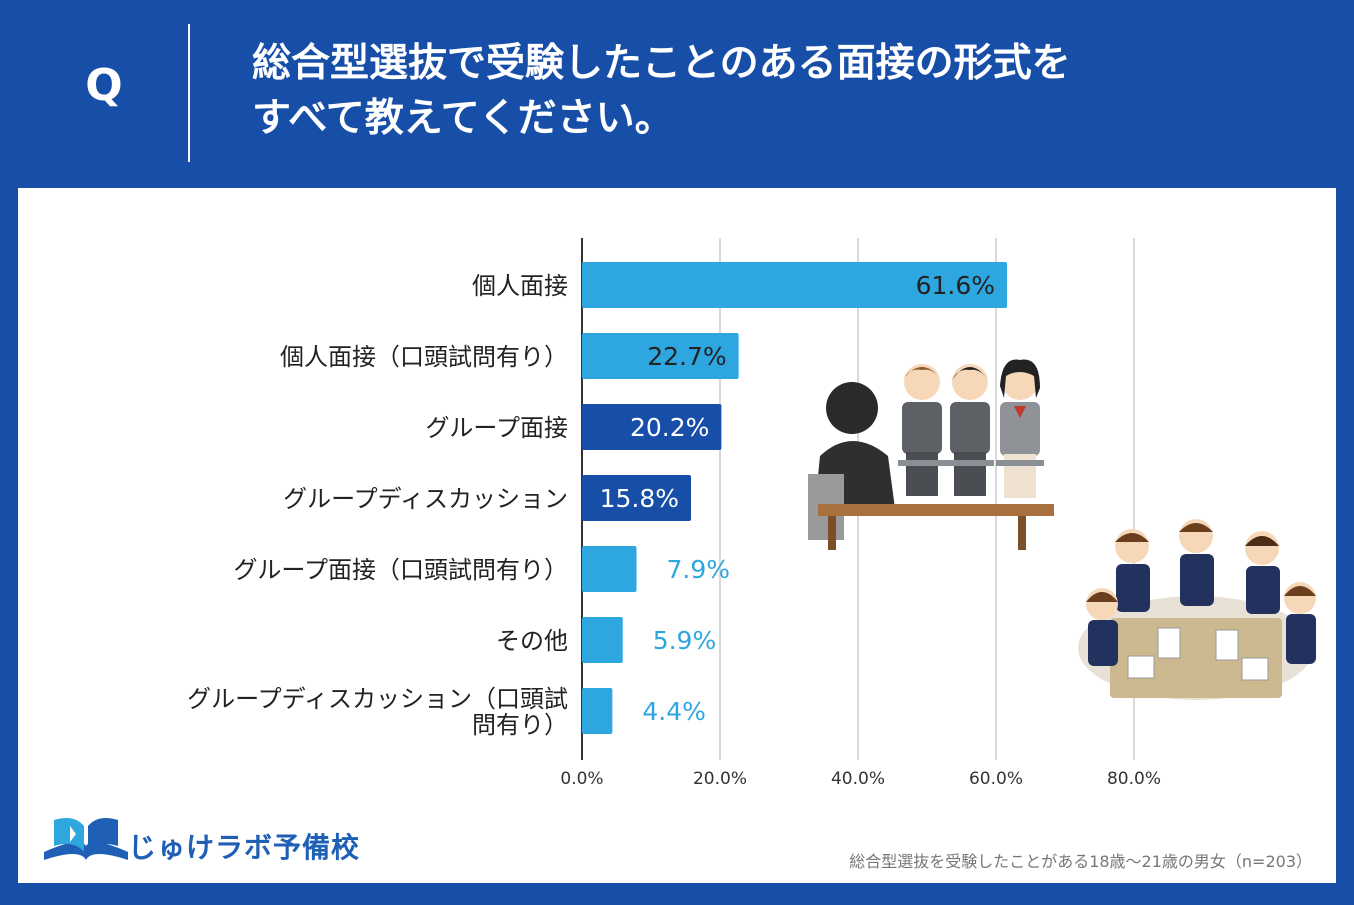 This screenshot has width=1354, height=905. Describe the element at coordinates (1201, 592) in the screenshot. I see `discussion-students` at that location.